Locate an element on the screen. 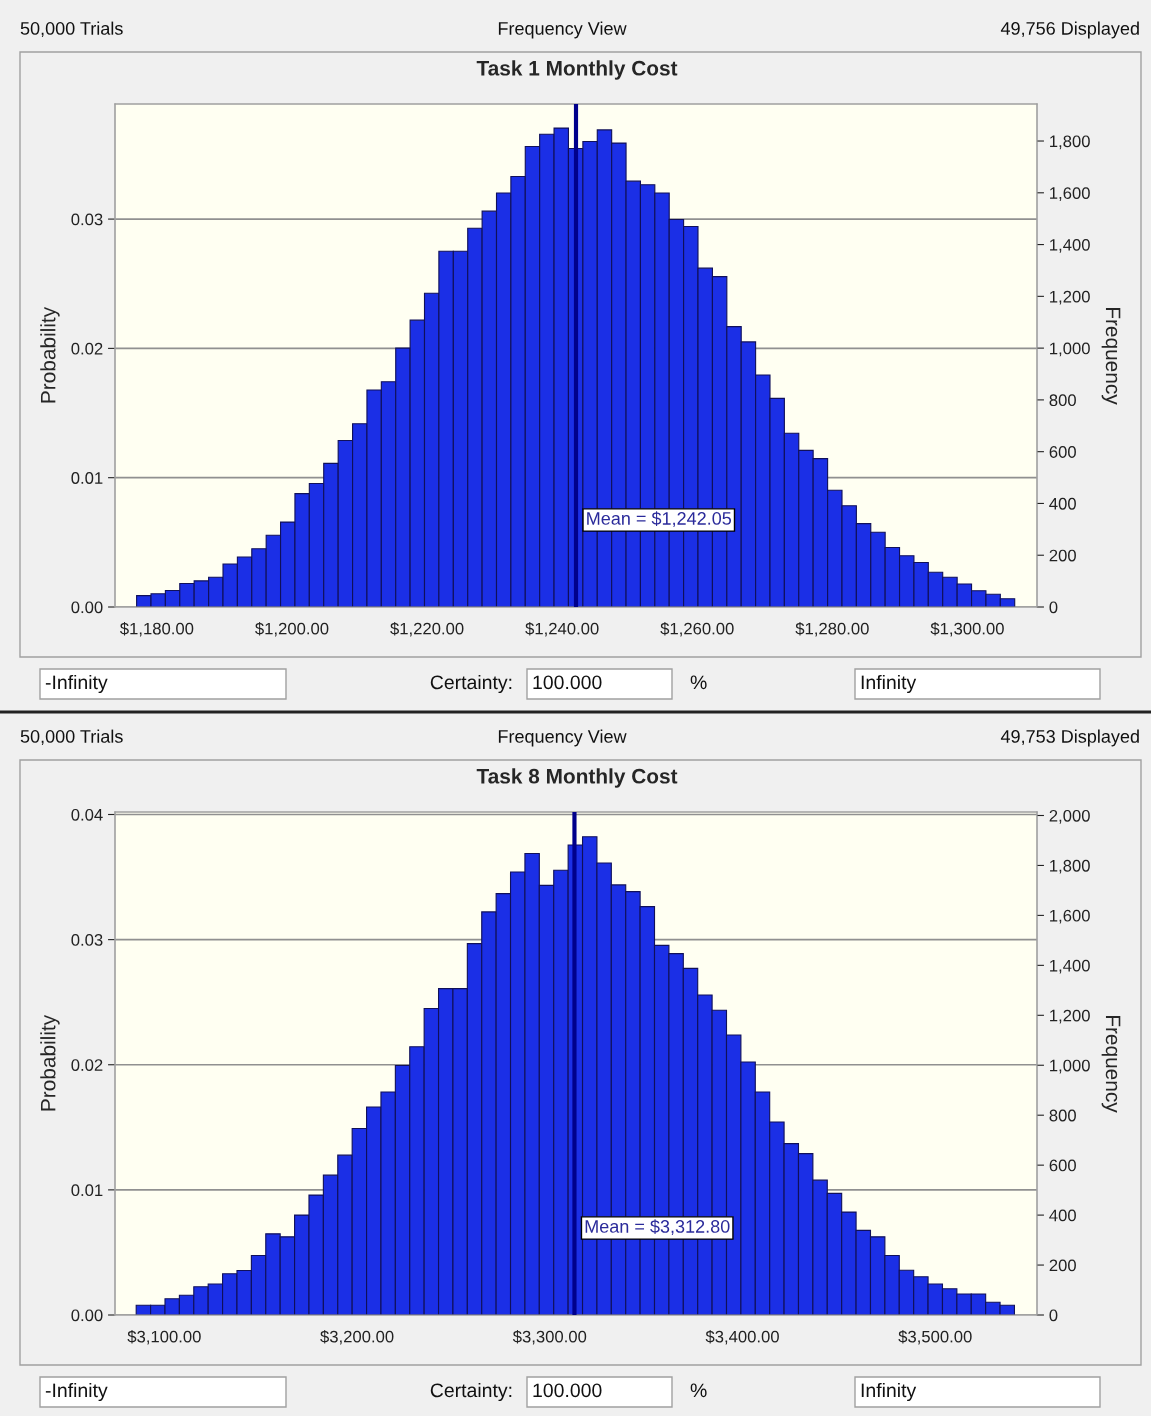 This screenshot has width=1151, height=1416. x-tick-label: $1,260.00 is located at coordinates (697, 629).